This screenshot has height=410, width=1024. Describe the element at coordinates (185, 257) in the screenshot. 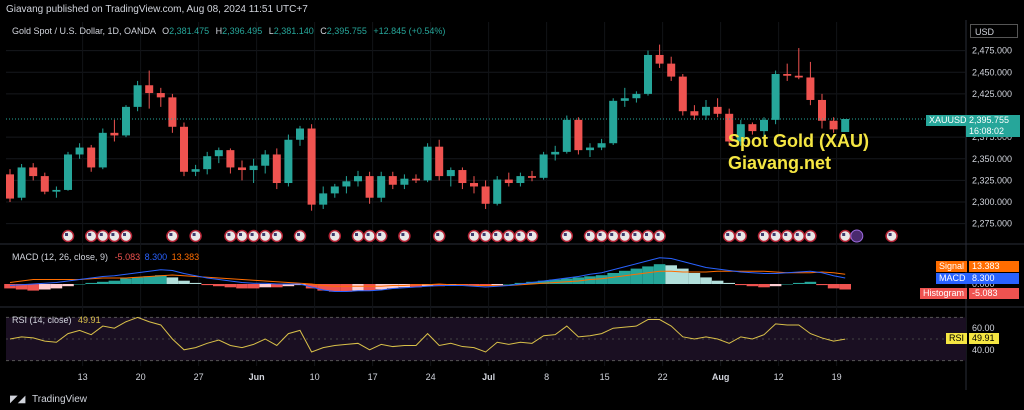

I see `macd-v3: 13.383` at that location.